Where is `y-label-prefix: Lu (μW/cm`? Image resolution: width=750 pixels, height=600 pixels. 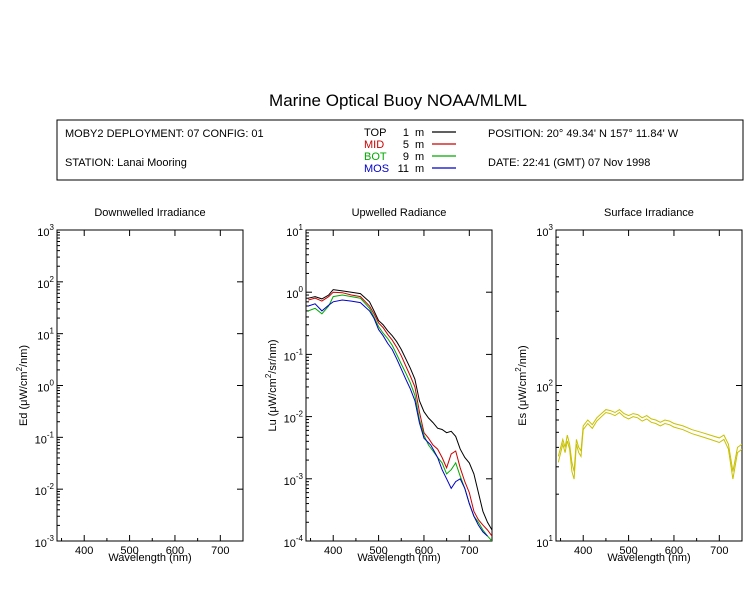
y-label-prefix: Lu (μW/cm is located at coordinates (273, 404).